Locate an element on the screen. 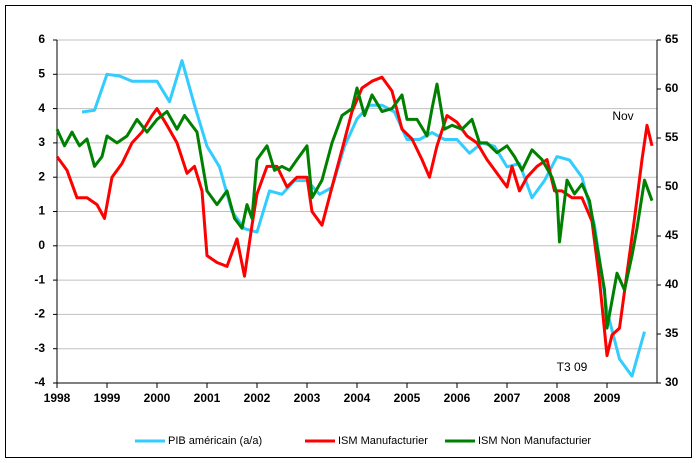 The height and width of the screenshot is (463, 698). y-tick-label: 5 is located at coordinates (41, 73).